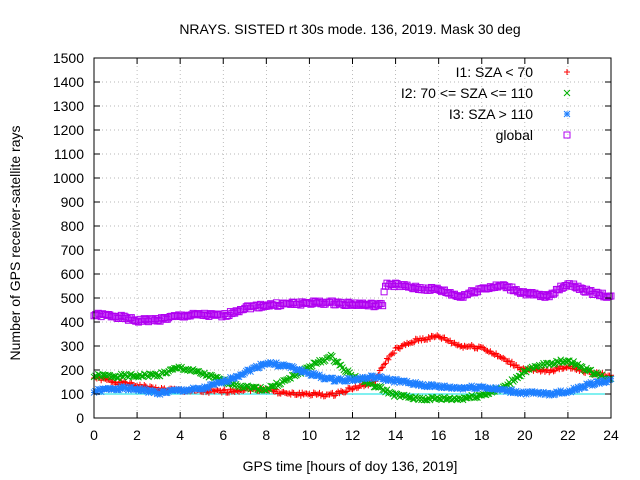 The width and height of the screenshot is (640, 480). Describe the element at coordinates (223, 435) in the screenshot. I see `x-tick-label: 6` at that location.